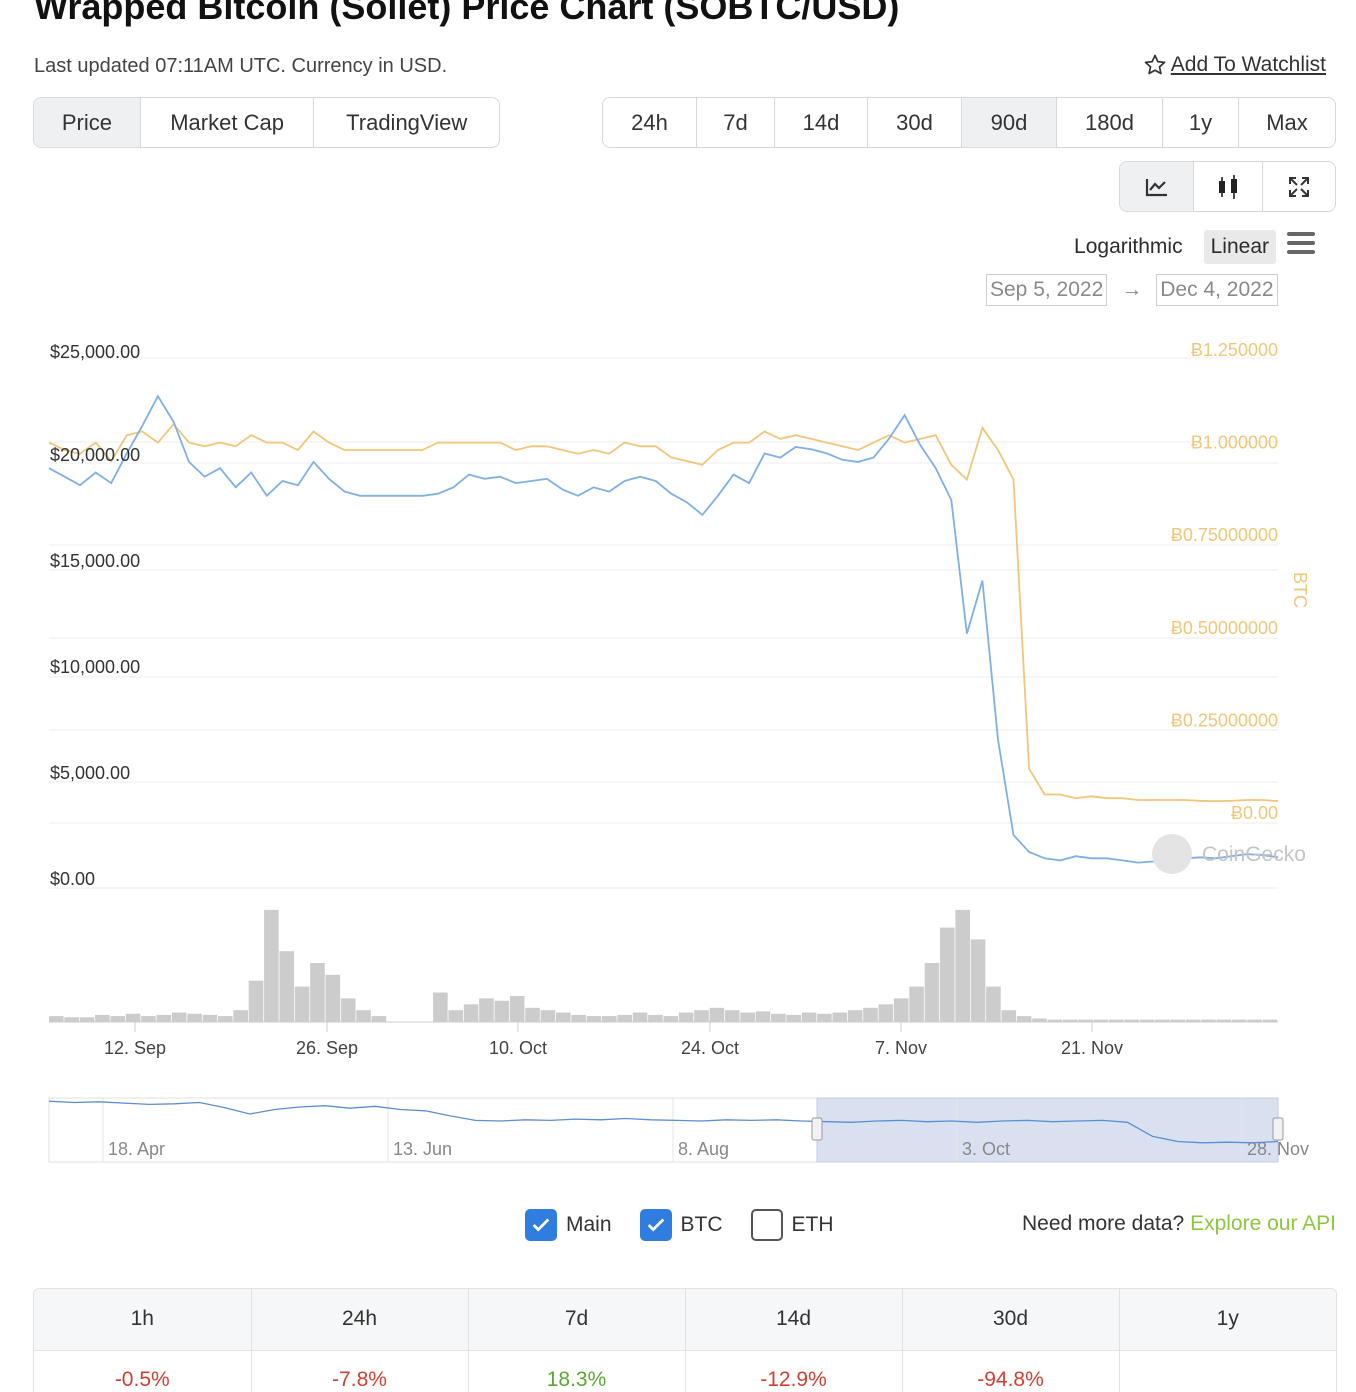  What do you see at coordinates (1011, 1320) in the screenshot?
I see `perf-header: 30d` at bounding box center [1011, 1320].